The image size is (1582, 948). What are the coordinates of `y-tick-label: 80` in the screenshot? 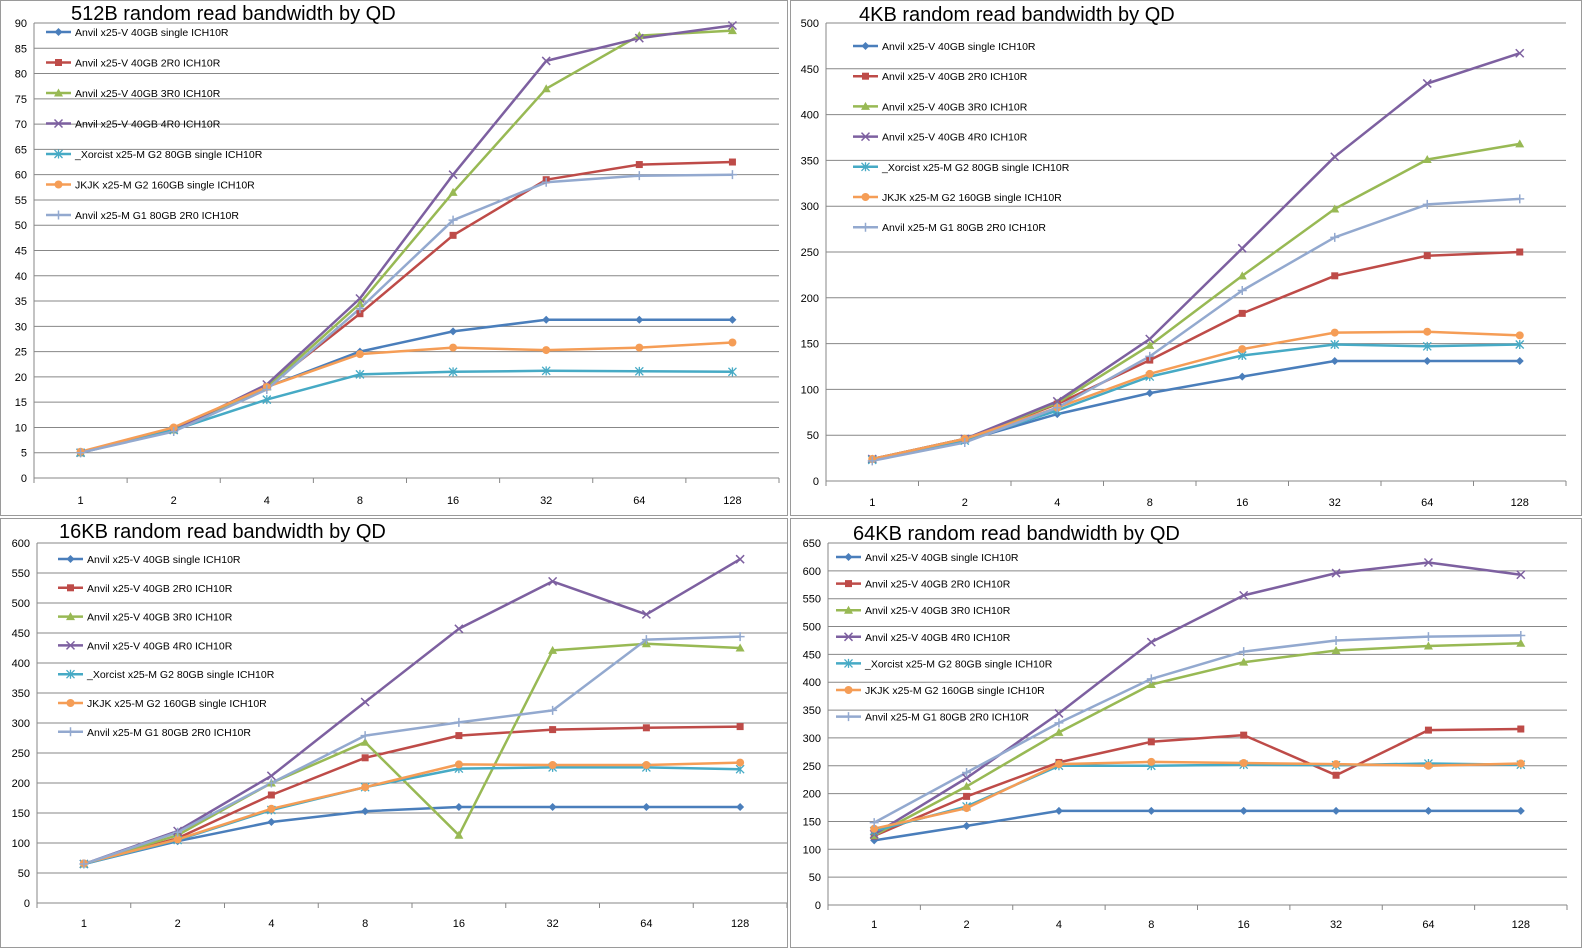 It's located at (21, 75).